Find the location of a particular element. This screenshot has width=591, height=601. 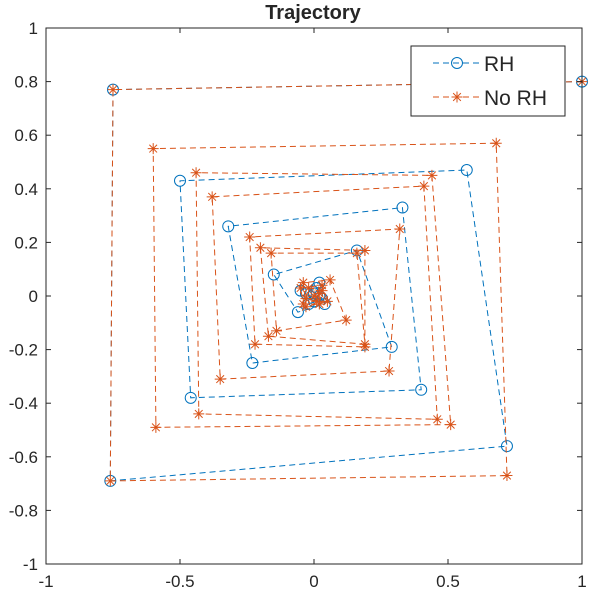

legend: RH No RH is located at coordinates (488, 81).